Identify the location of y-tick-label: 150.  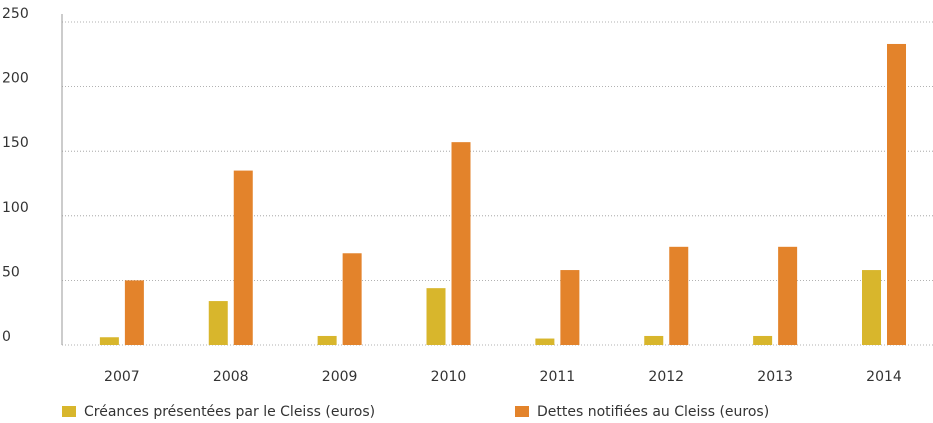
(15, 143).